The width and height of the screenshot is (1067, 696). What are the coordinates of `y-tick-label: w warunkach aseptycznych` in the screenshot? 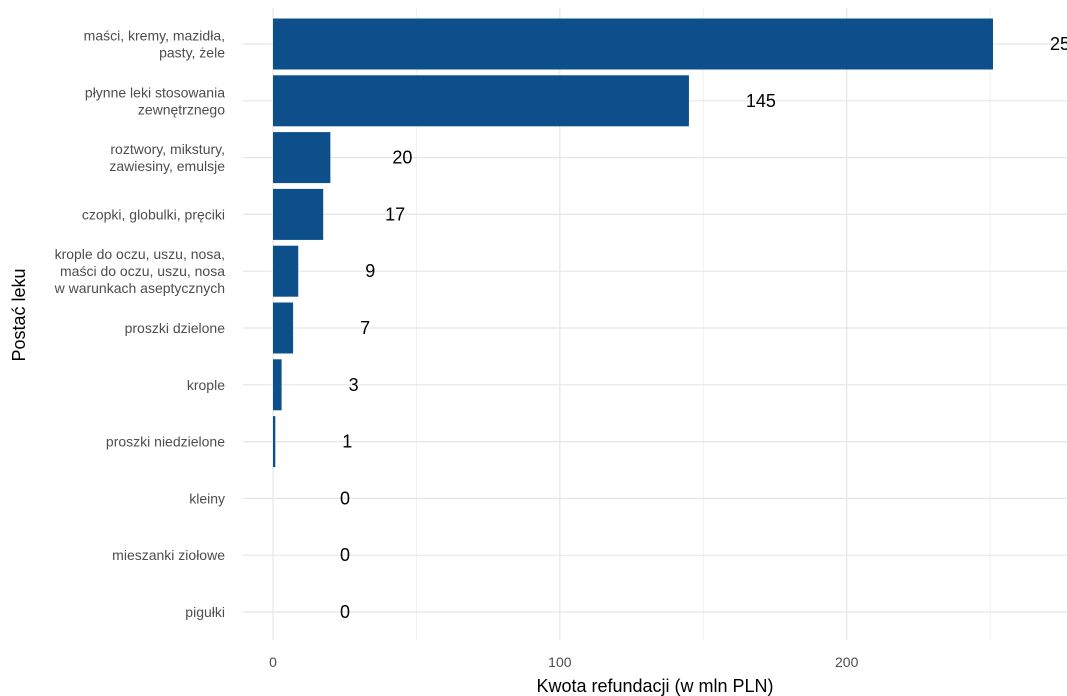 It's located at (139, 288).